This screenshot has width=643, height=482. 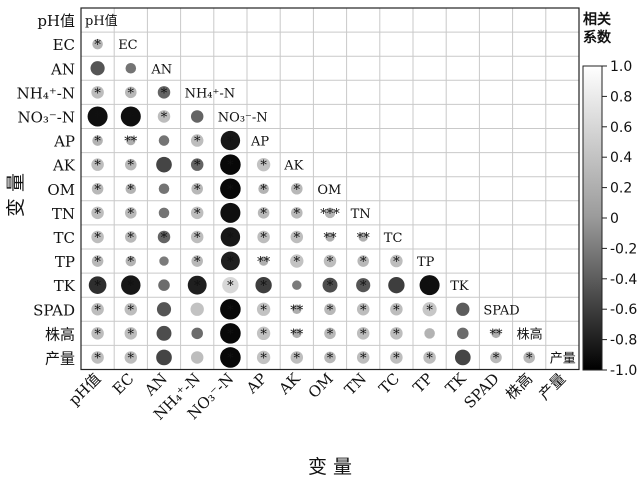 What do you see at coordinates (364, 238) in the screenshot?
I see `significance-mark: **` at bounding box center [364, 238].